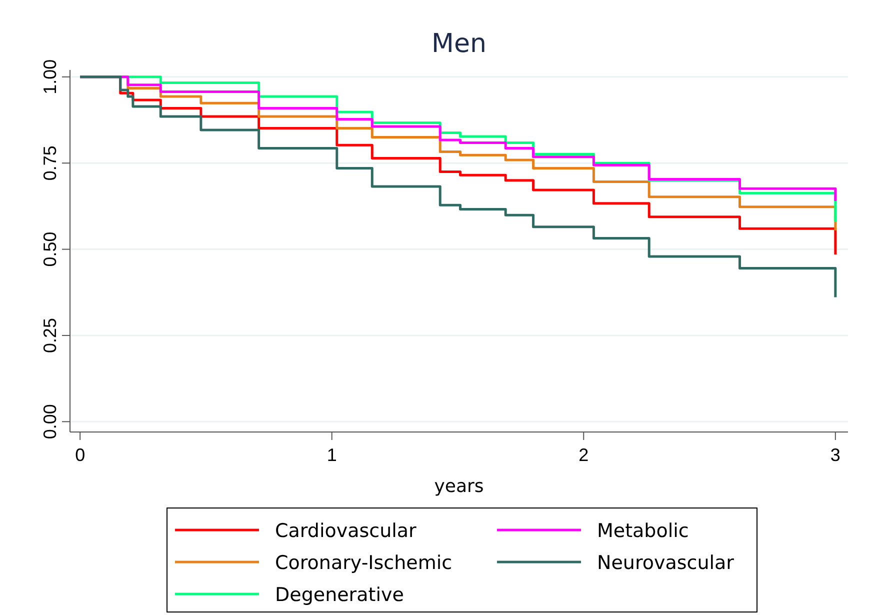  Describe the element at coordinates (80, 455) in the screenshot. I see `x-tick-label: 0` at that location.